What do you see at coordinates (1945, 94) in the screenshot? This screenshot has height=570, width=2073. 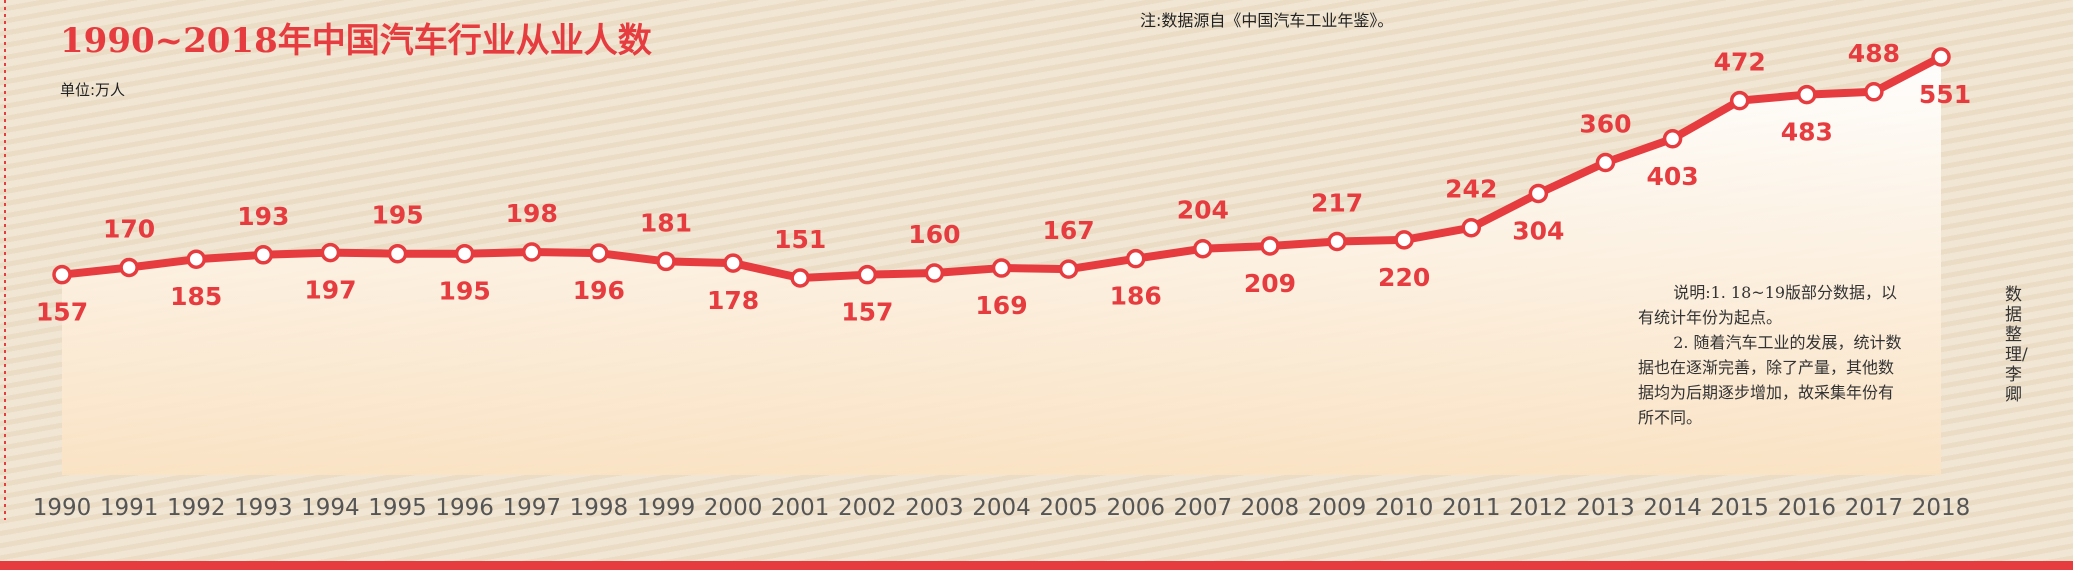 I see `value-label: 551` at bounding box center [1945, 94].